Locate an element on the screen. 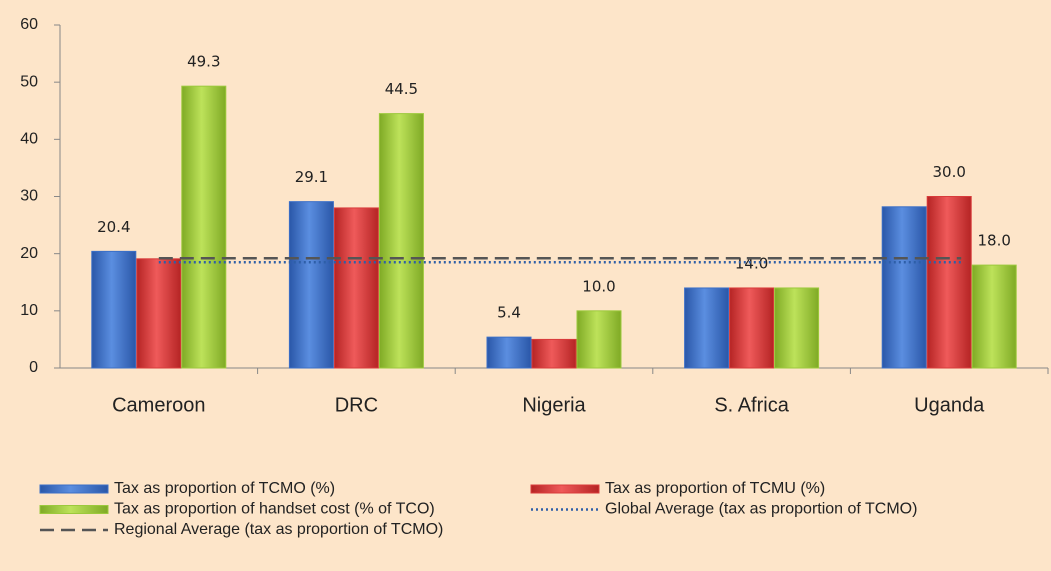 The image size is (1051, 571). x-tick-label: Nigeria is located at coordinates (554, 405).